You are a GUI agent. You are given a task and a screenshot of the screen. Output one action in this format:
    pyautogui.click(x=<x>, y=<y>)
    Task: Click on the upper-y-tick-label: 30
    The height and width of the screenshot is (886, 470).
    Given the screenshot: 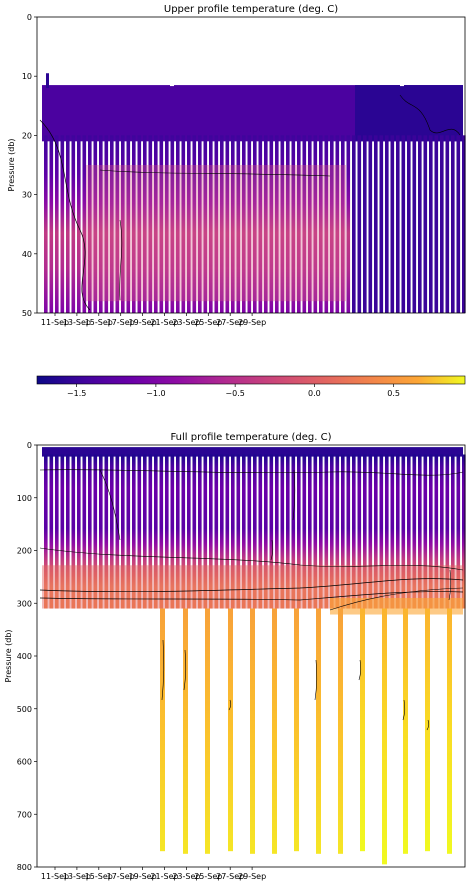 What is the action you would take?
    pyautogui.click(x=27, y=195)
    